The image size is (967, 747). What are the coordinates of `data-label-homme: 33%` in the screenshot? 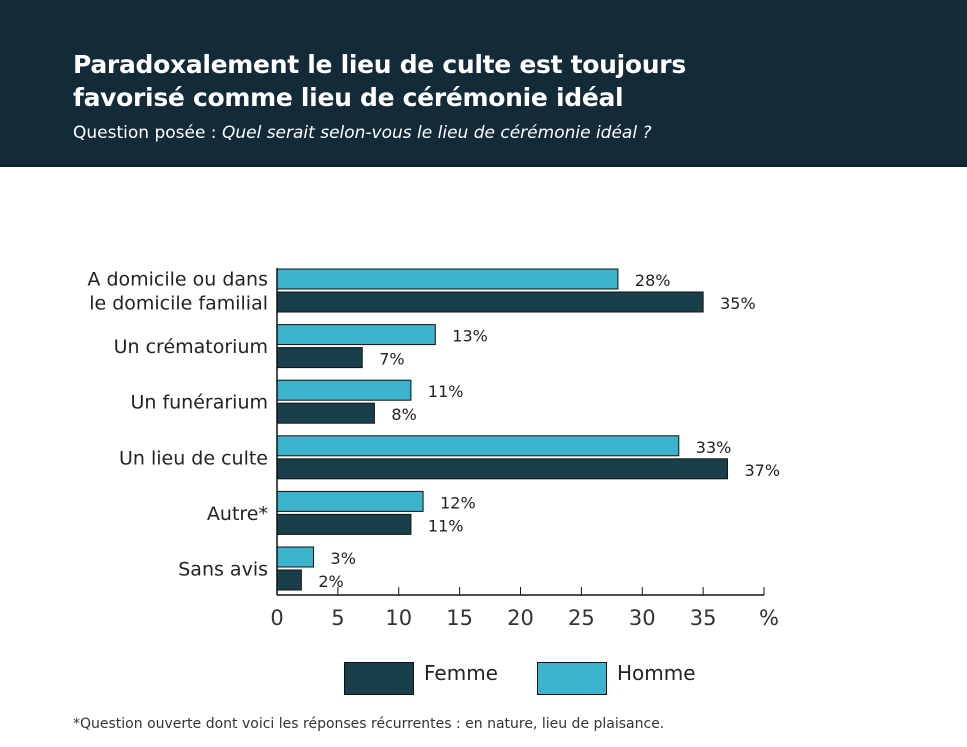 It's located at (714, 447).